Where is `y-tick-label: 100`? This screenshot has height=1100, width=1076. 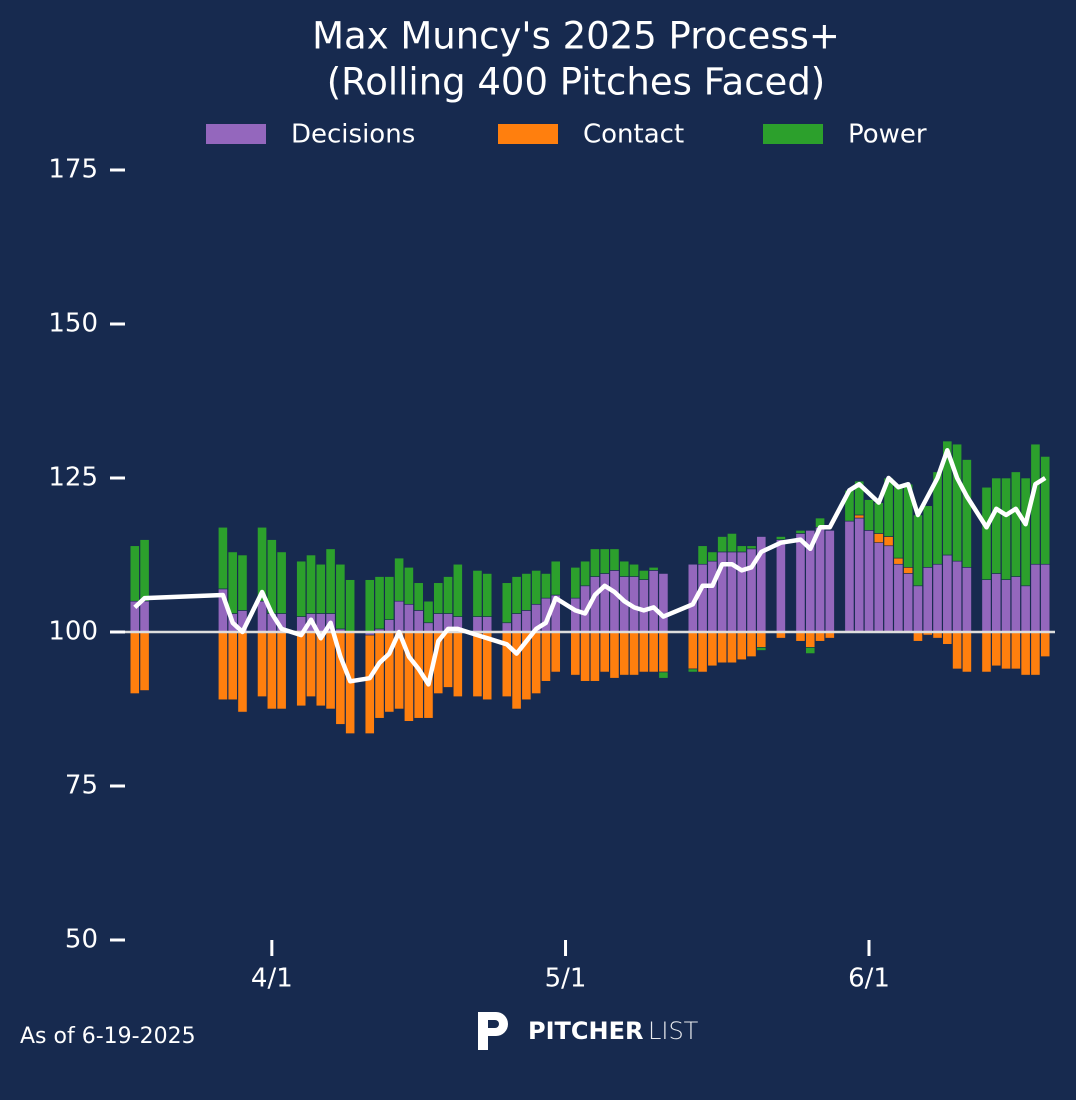
y-tick-label: 100 is located at coordinates (73, 632).